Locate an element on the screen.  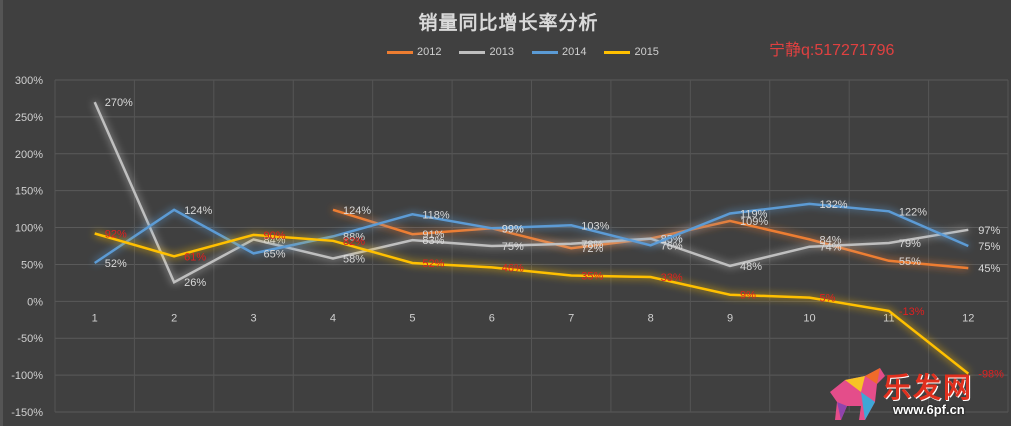
data-label-2014: 75% is located at coordinates (989, 247).